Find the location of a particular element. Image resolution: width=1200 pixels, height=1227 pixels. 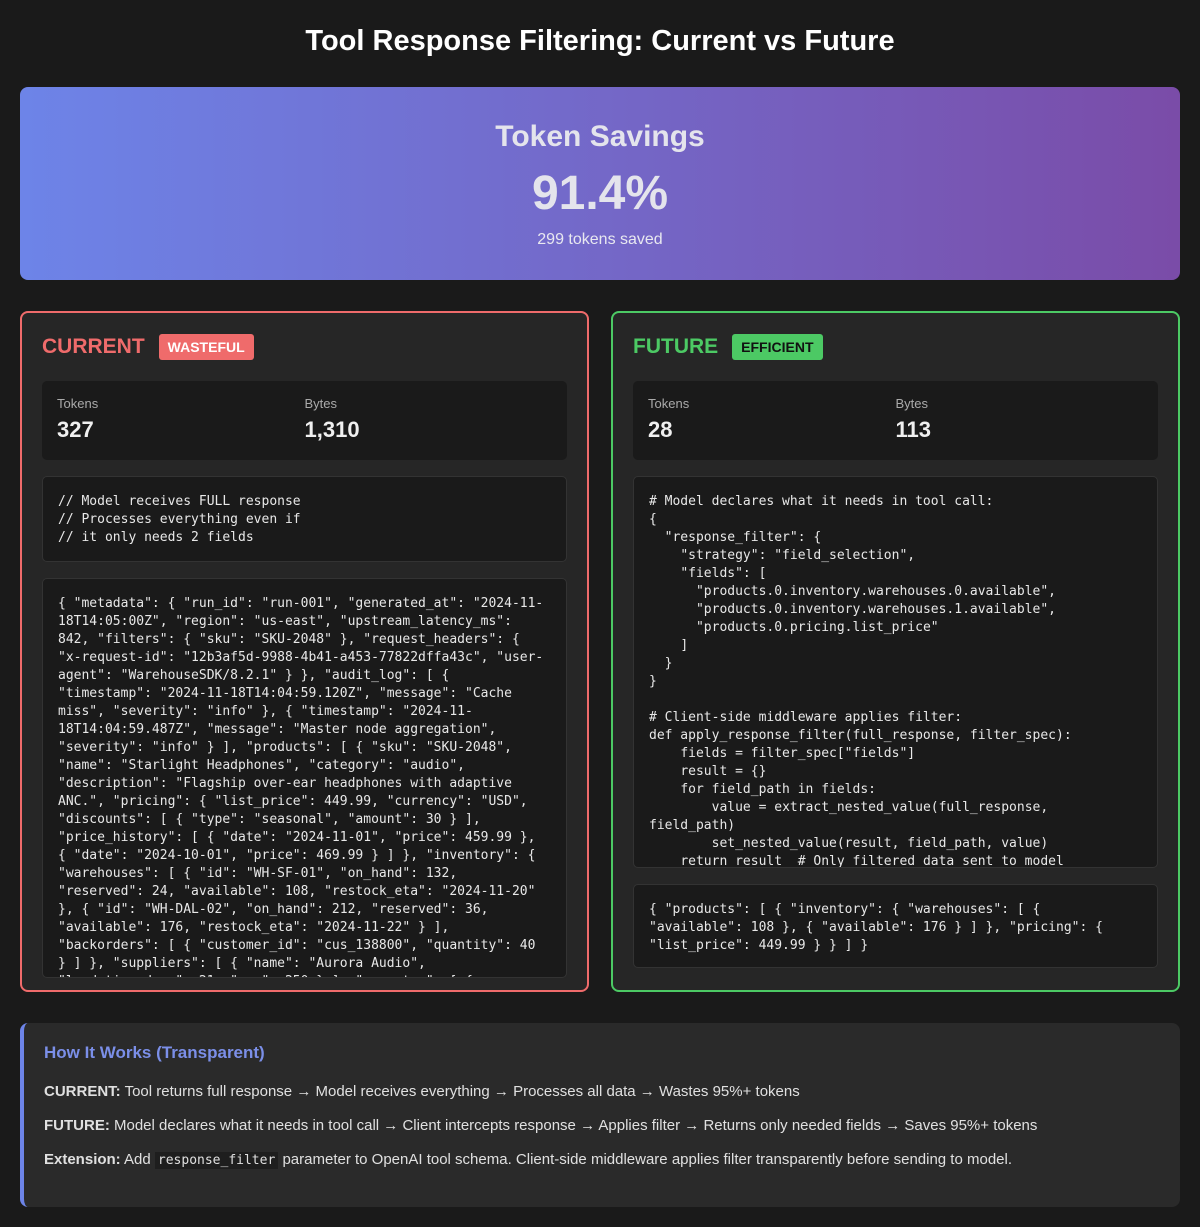

extension-text: Add is located at coordinates (137, 1159).